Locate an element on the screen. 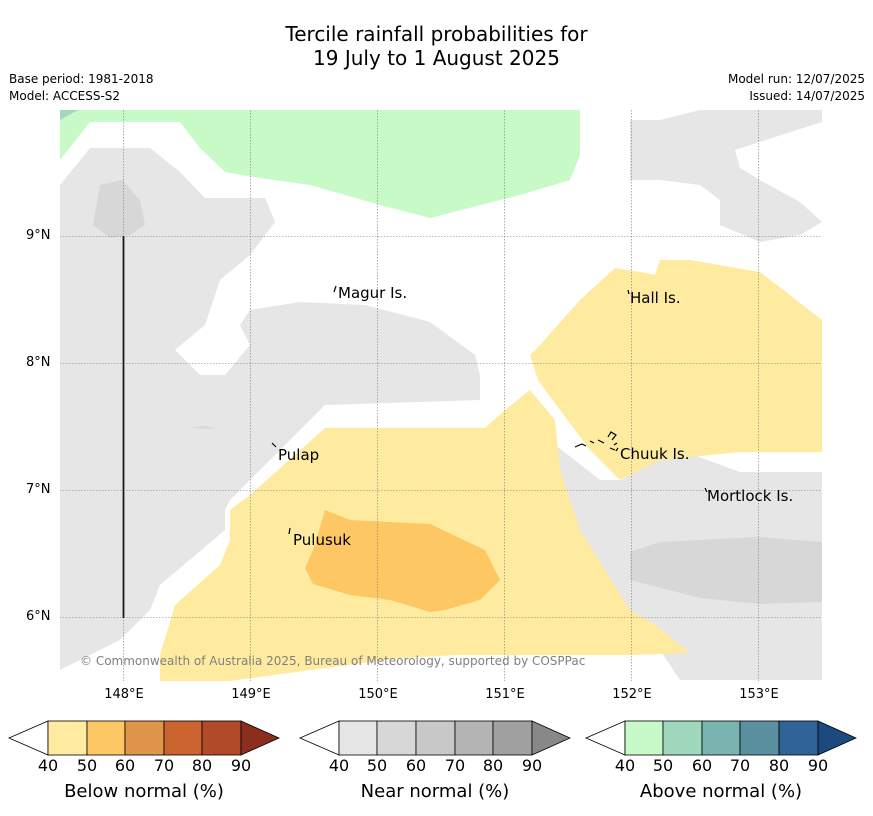  cbar-near-tick: 40 is located at coordinates (339, 765).